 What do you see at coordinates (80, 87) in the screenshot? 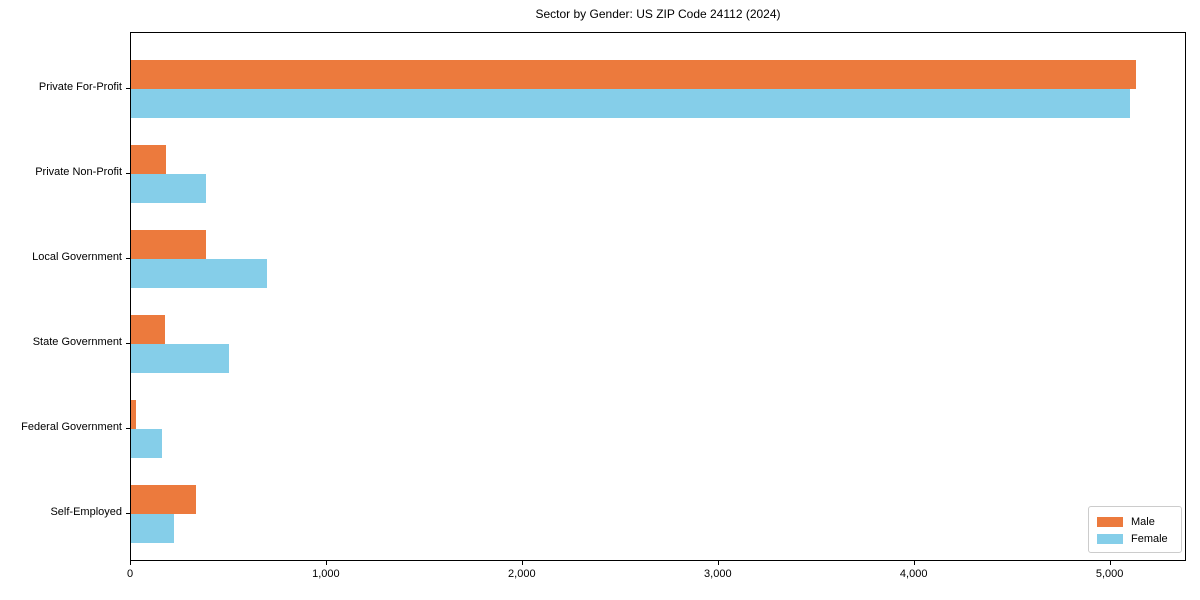
I see `y-tick-label: Private For-Profit` at bounding box center [80, 87].